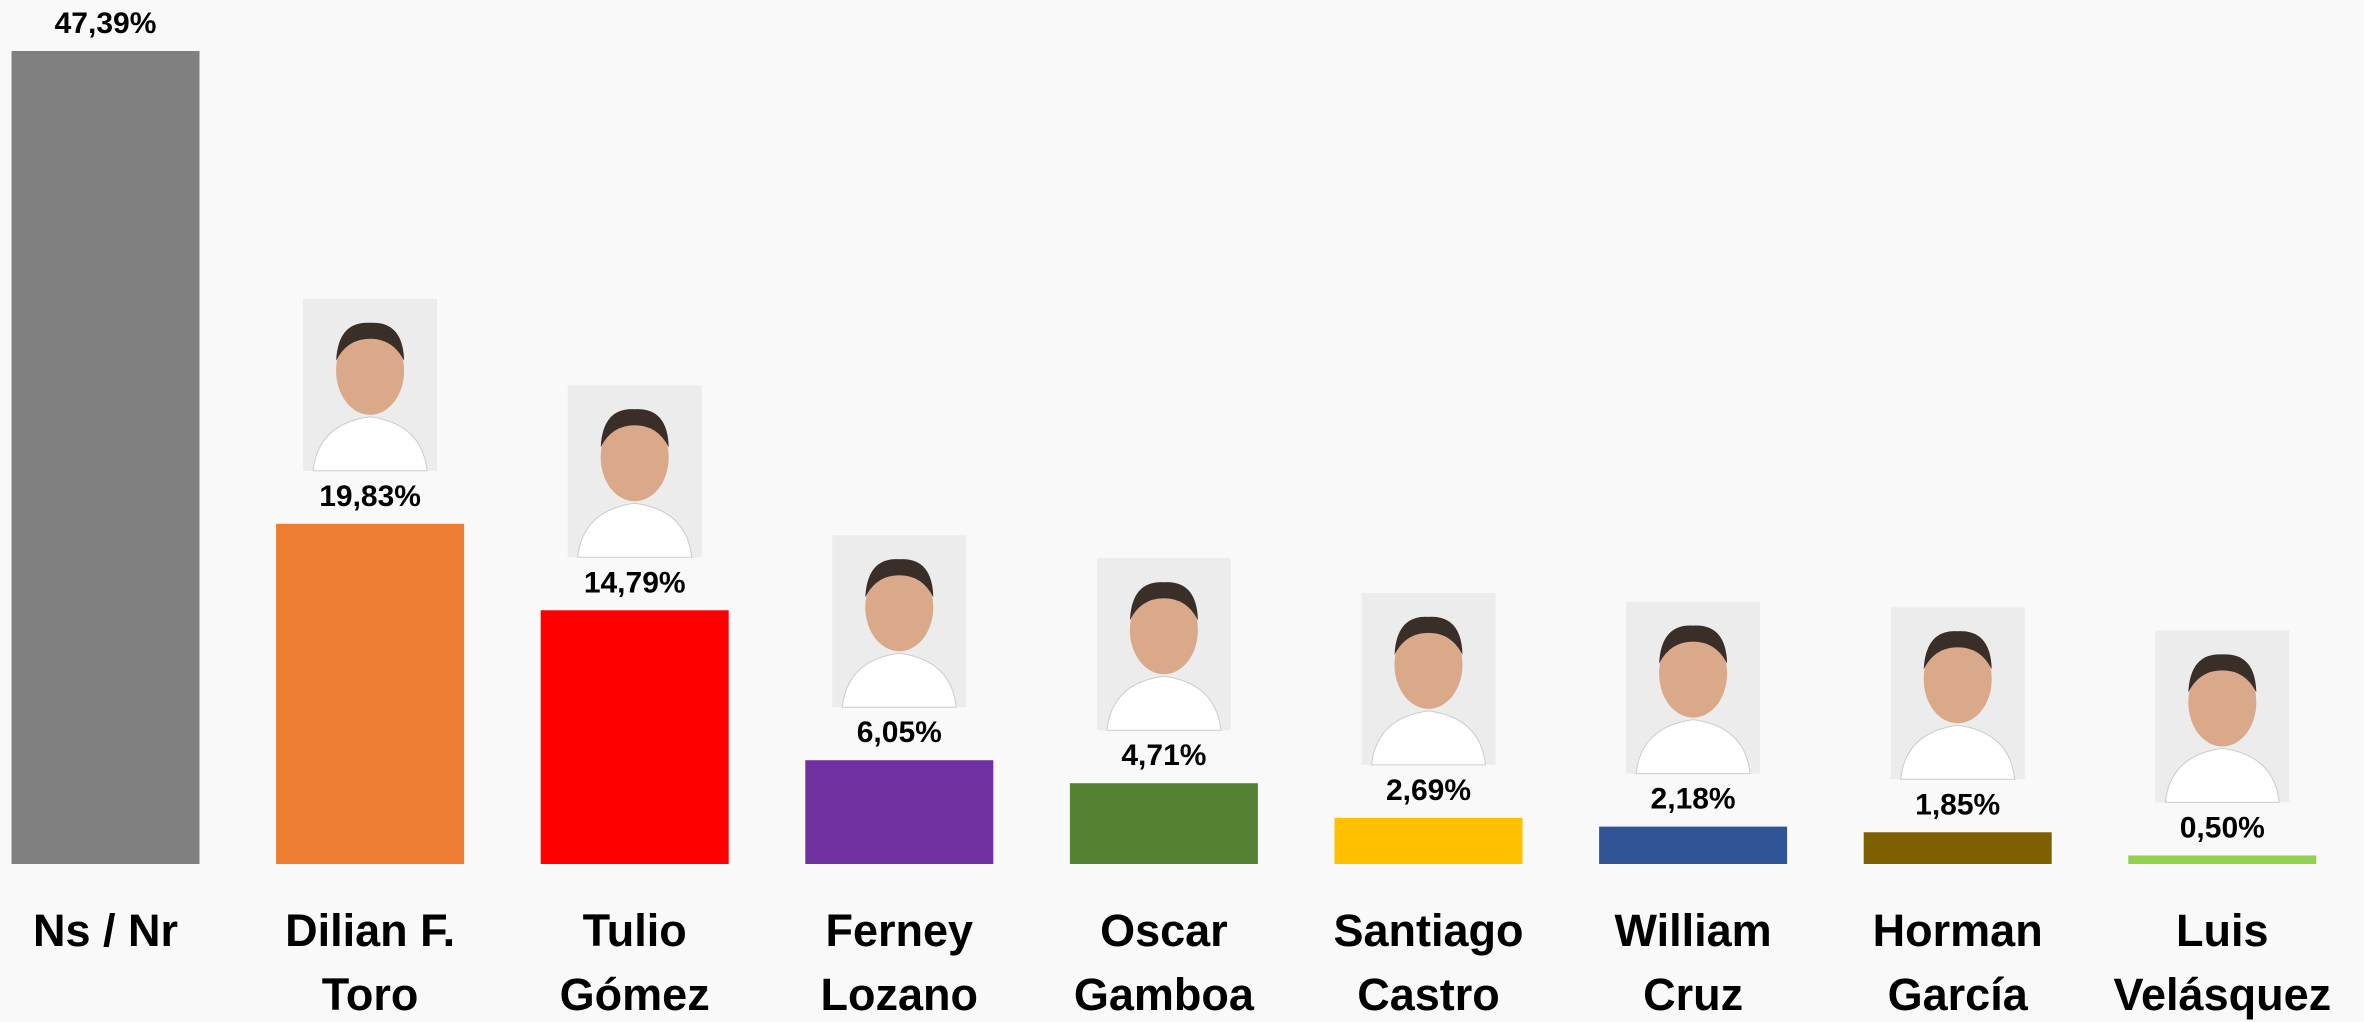 The height and width of the screenshot is (1022, 2364). I want to click on category-label: Santiago, so click(1428, 930).